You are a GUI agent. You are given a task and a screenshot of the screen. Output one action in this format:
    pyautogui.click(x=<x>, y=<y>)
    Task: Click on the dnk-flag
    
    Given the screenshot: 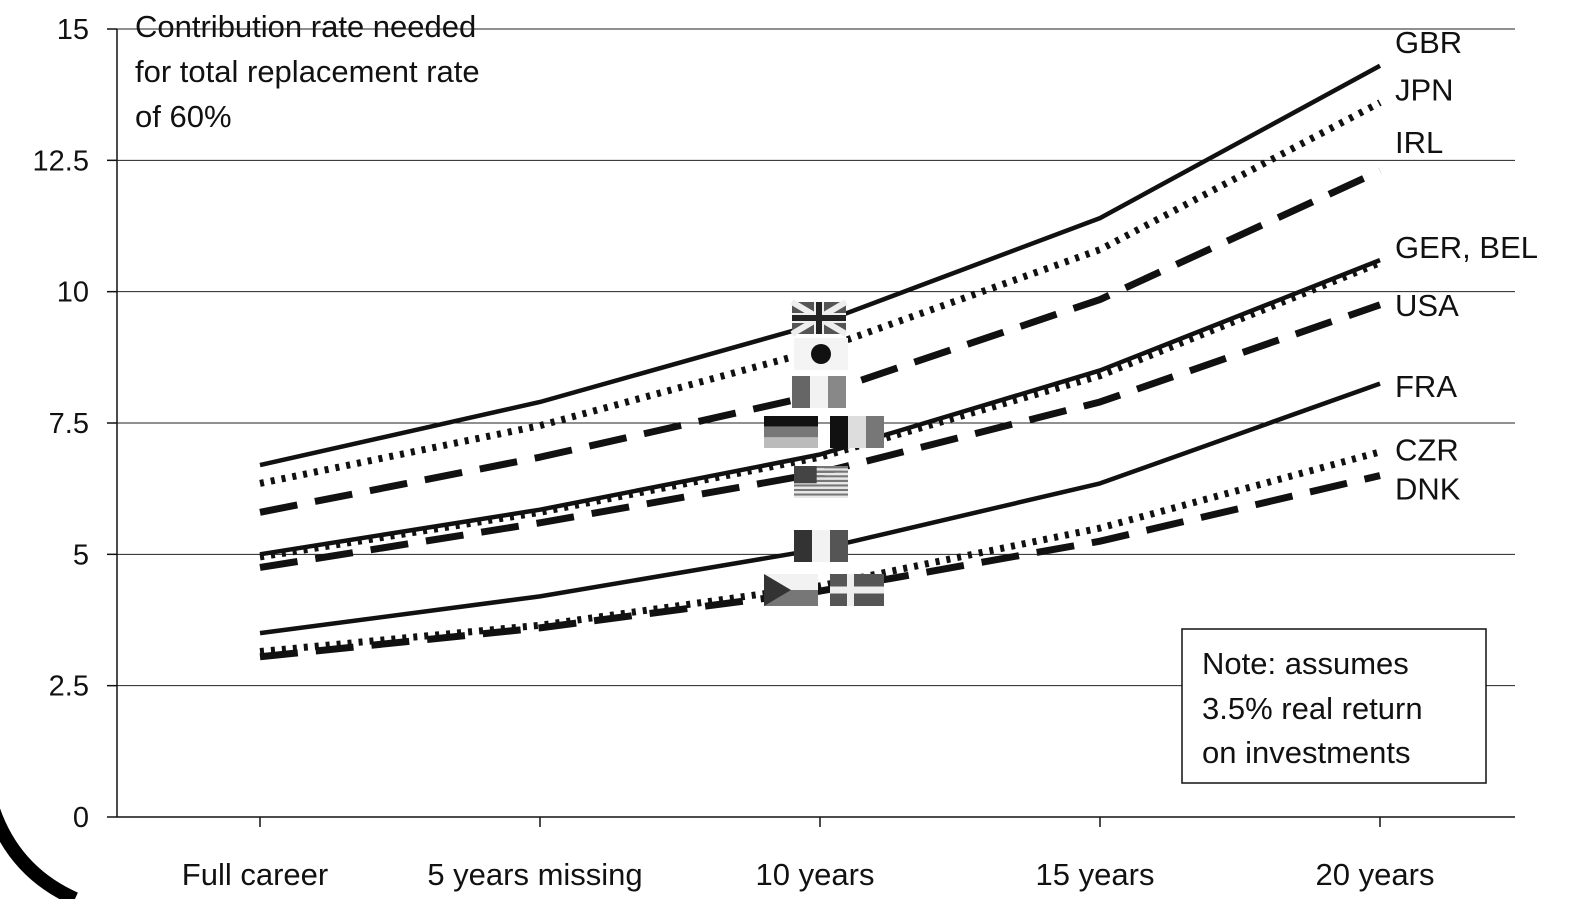 What is the action you would take?
    pyautogui.click(x=857, y=590)
    